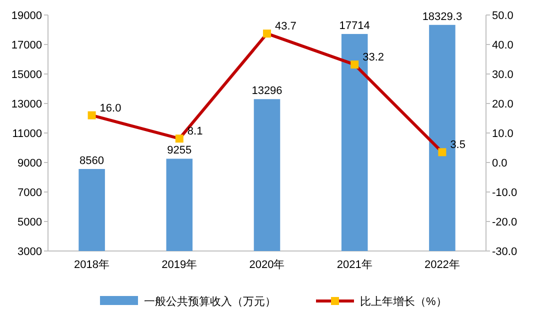 The width and height of the screenshot is (533, 321). Describe the element at coordinates (26, 16) in the screenshot. I see `y-tick-label: 19000` at that location.